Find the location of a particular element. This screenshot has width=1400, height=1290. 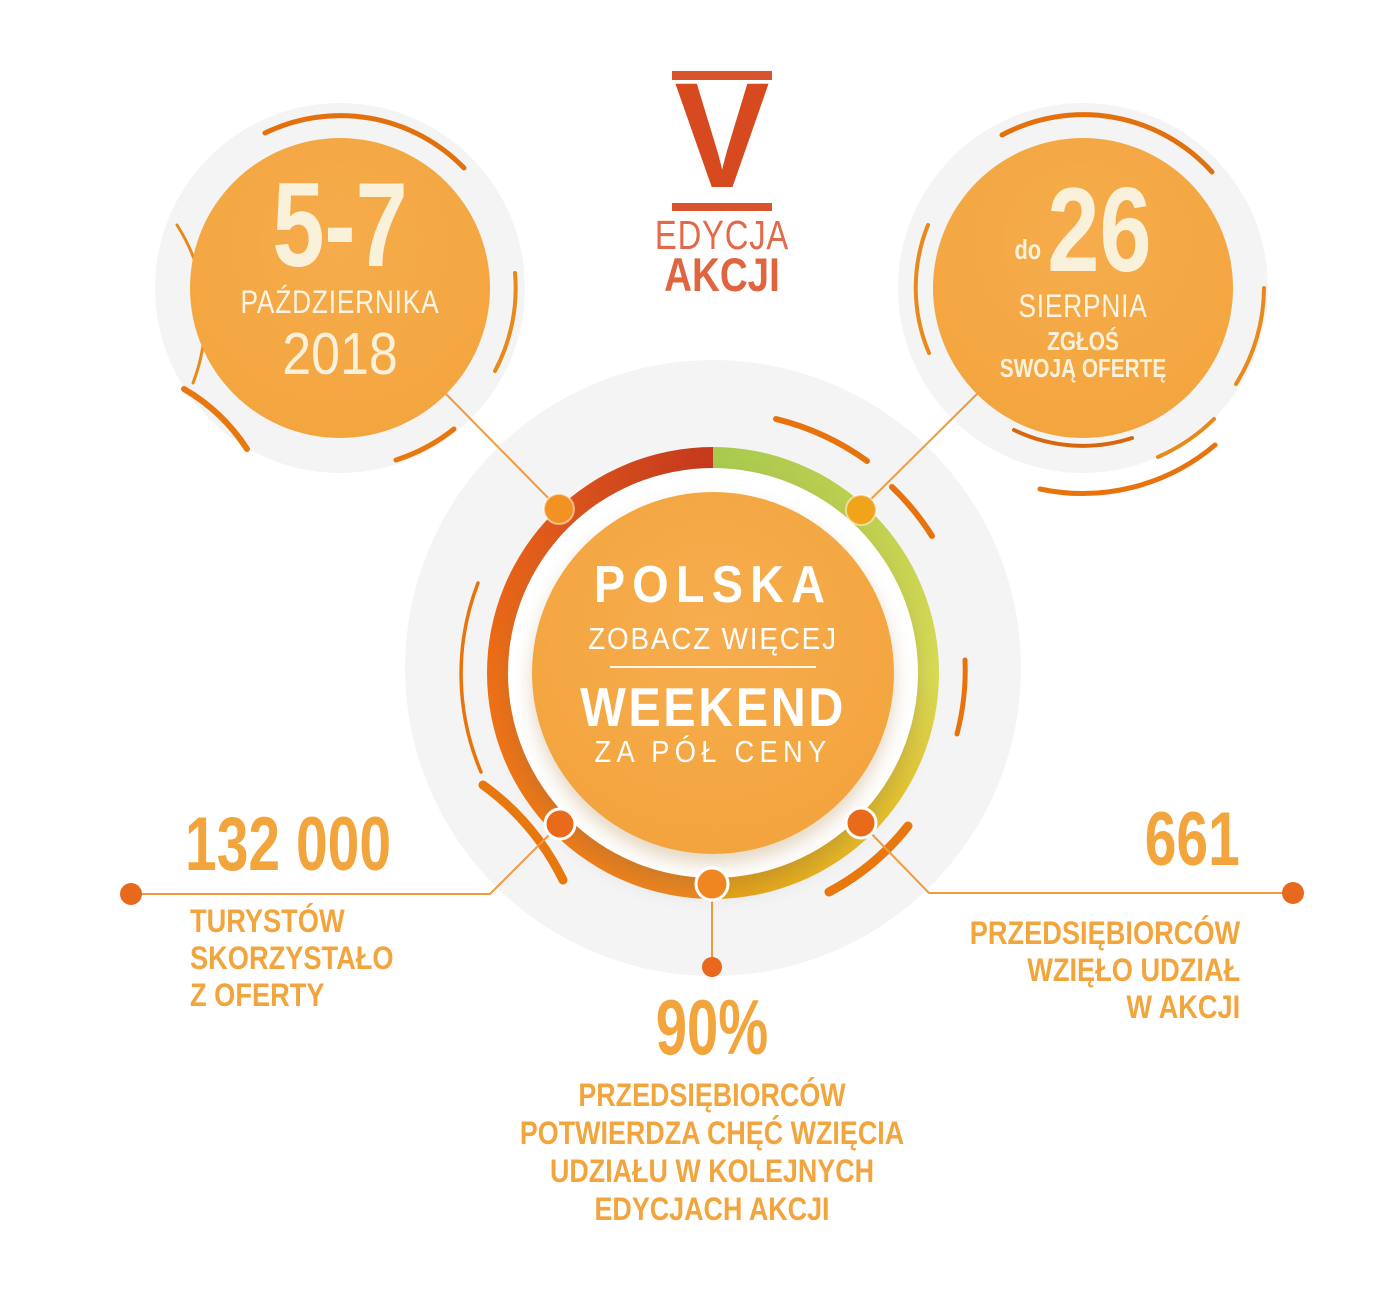

badge-bottom-bar is located at coordinates (722, 207).